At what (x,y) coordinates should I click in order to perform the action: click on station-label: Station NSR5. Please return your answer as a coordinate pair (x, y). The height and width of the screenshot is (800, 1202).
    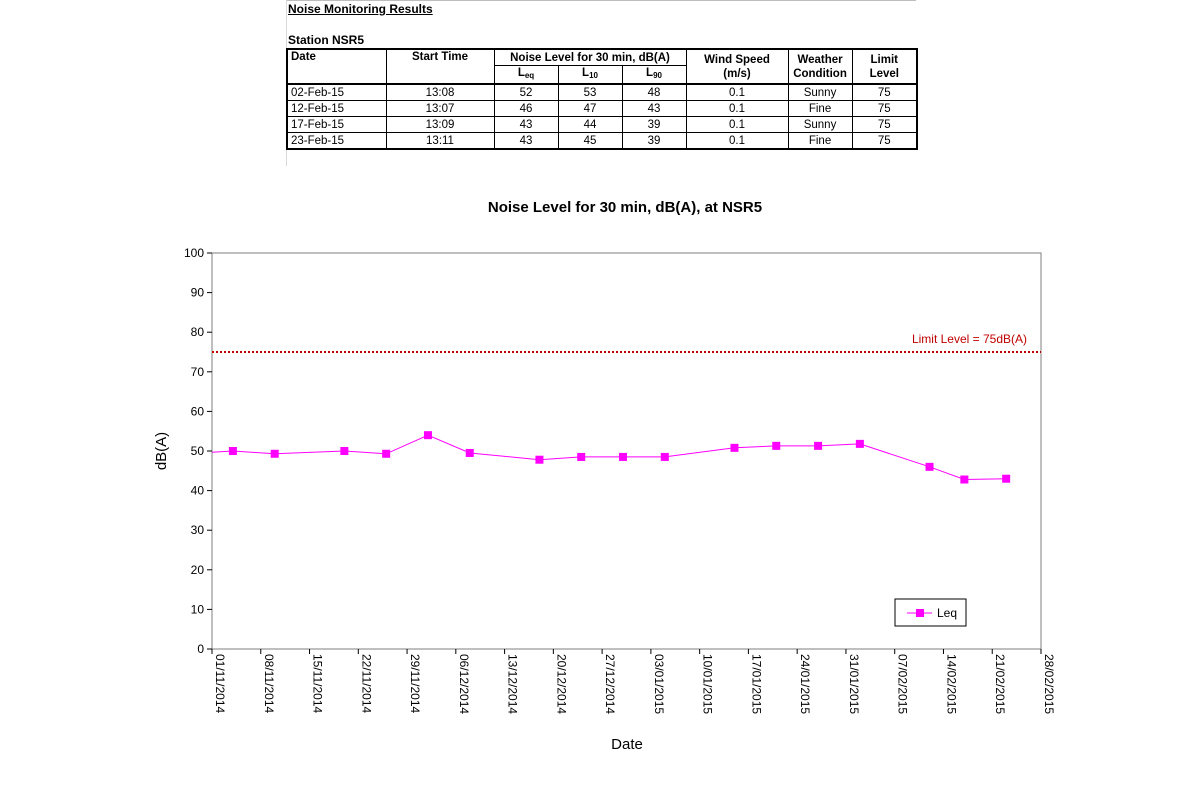
    Looking at the image, I should click on (326, 40).